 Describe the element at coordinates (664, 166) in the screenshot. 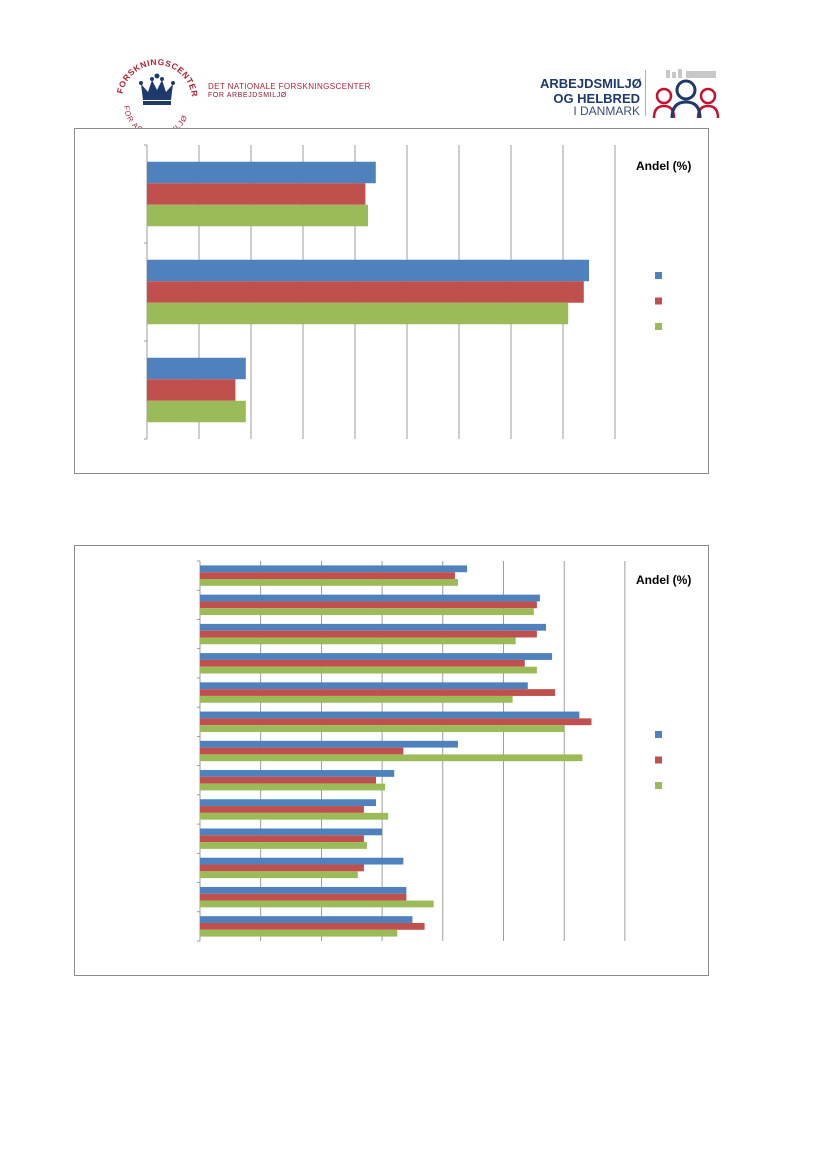

I see `chart-1-title: Andel (%)` at that location.